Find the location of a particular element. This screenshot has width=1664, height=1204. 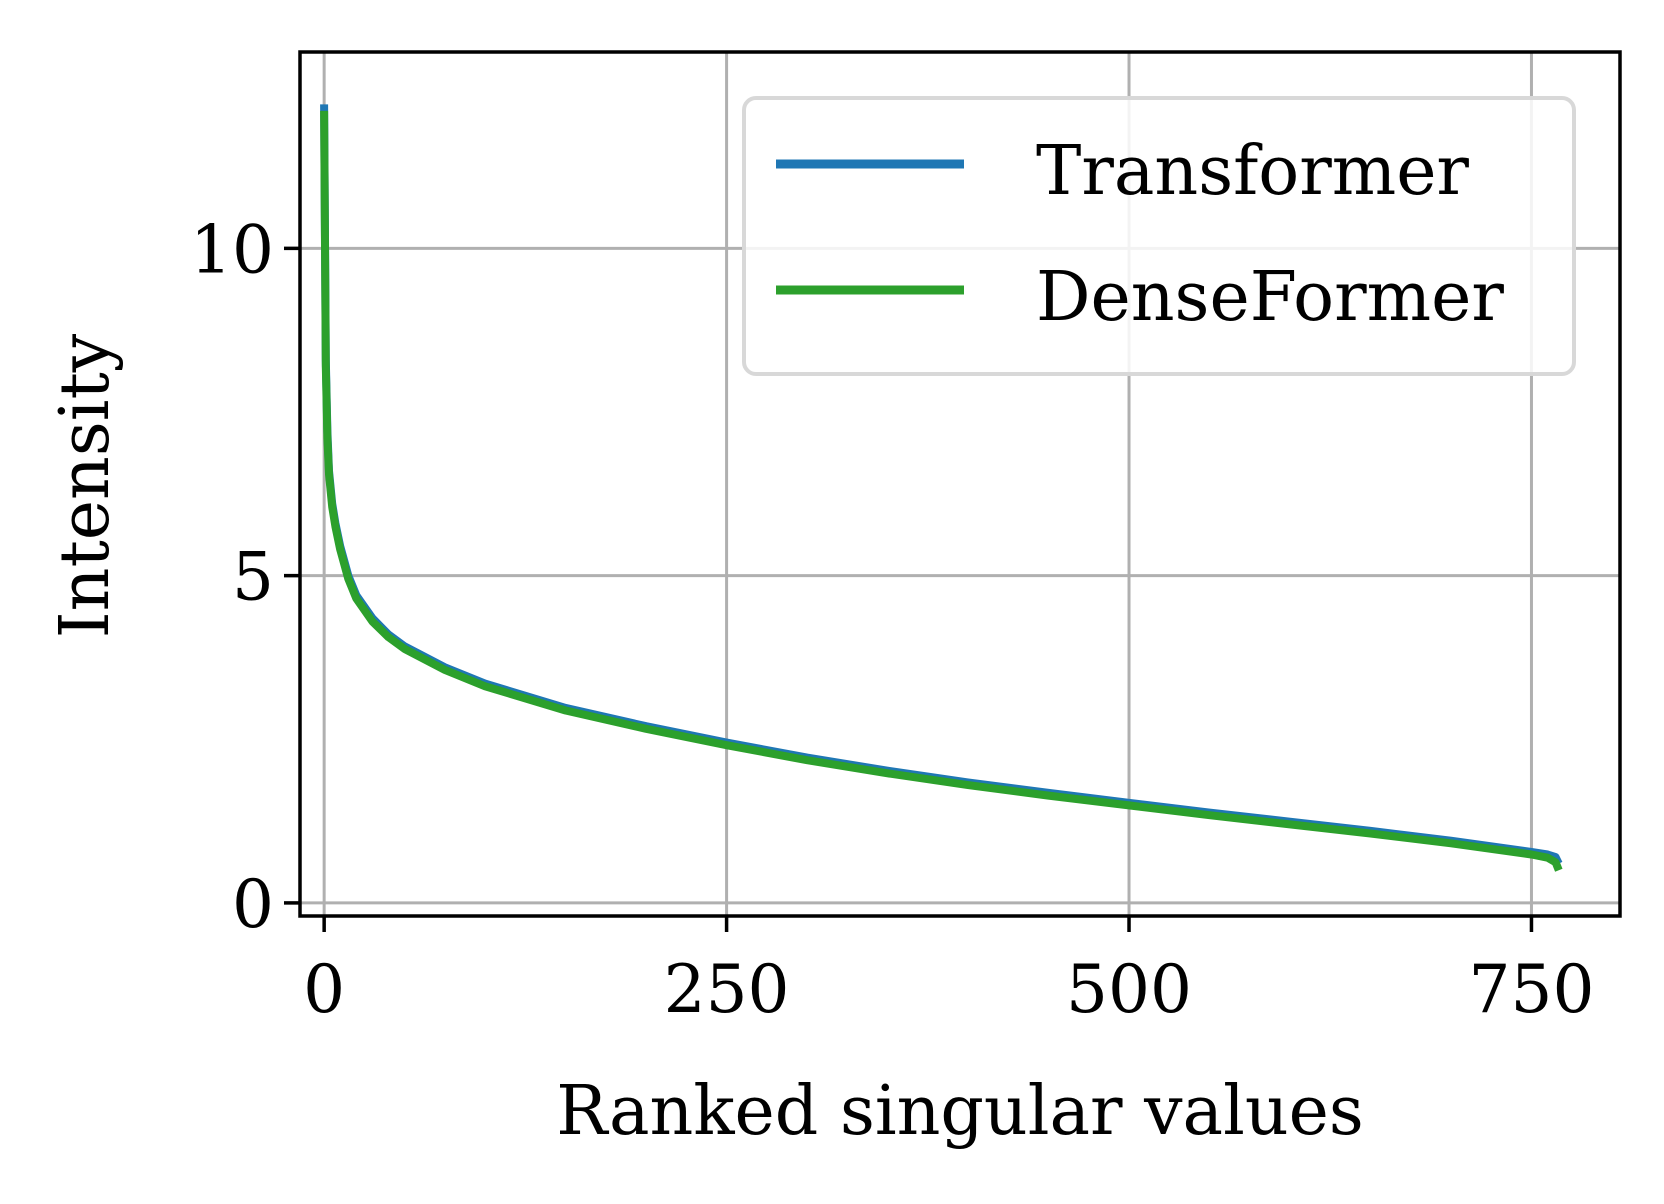

x-tick-label: 500 is located at coordinates (1129, 989).